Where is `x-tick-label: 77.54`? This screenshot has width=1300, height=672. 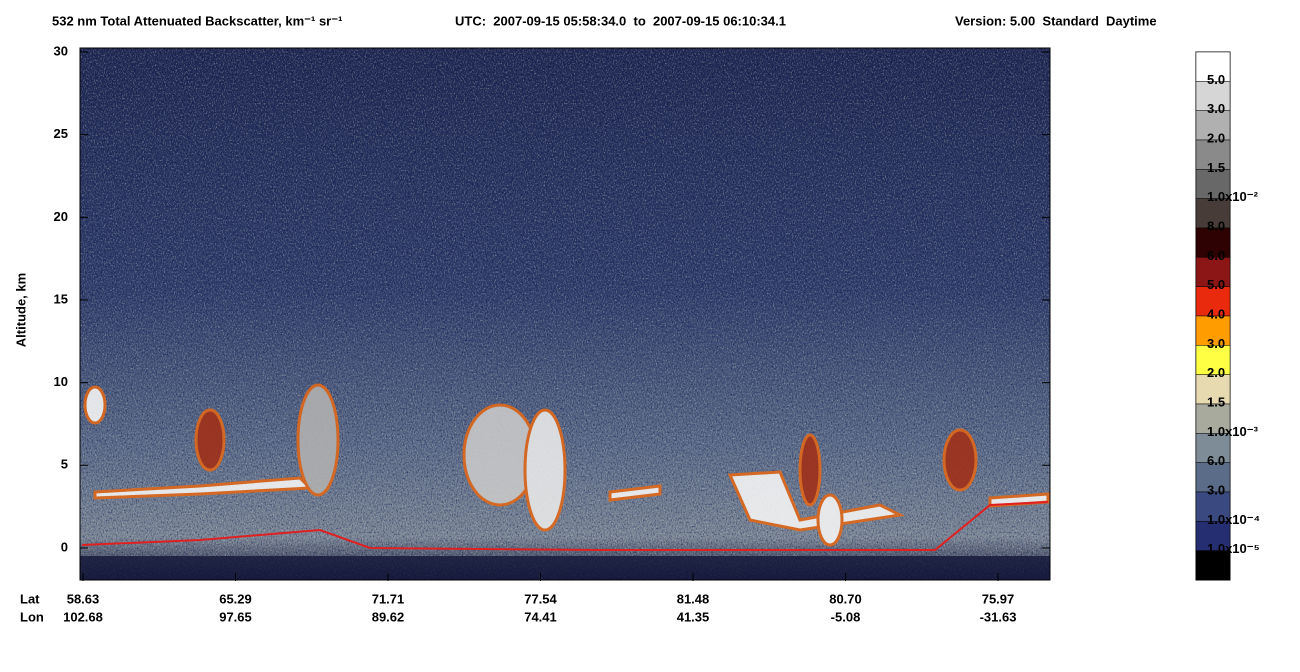 x-tick-label: 77.54 is located at coordinates (540, 598).